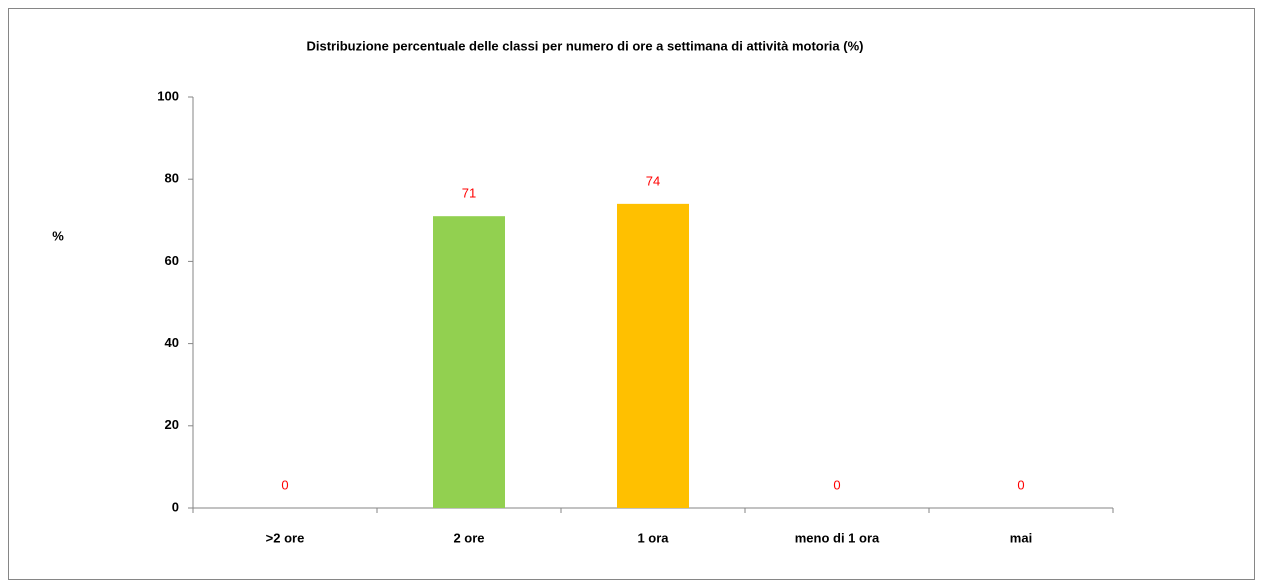 Image resolution: width=1265 pixels, height=581 pixels. What do you see at coordinates (172, 424) in the screenshot?
I see `y-tick-label: 20` at bounding box center [172, 424].